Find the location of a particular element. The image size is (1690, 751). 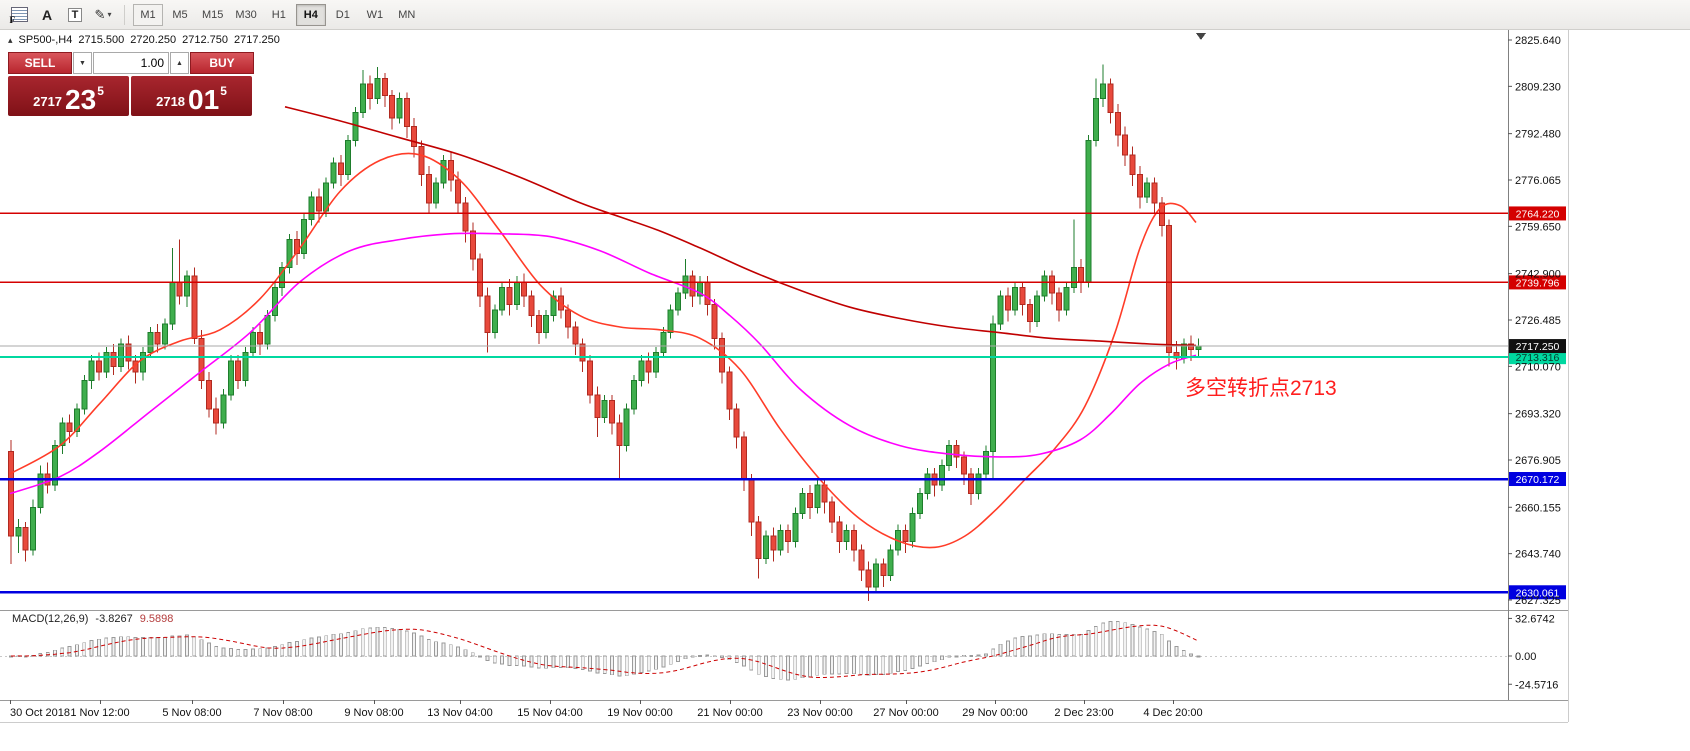

chart-shift-marker is located at coordinates (1201, 36).